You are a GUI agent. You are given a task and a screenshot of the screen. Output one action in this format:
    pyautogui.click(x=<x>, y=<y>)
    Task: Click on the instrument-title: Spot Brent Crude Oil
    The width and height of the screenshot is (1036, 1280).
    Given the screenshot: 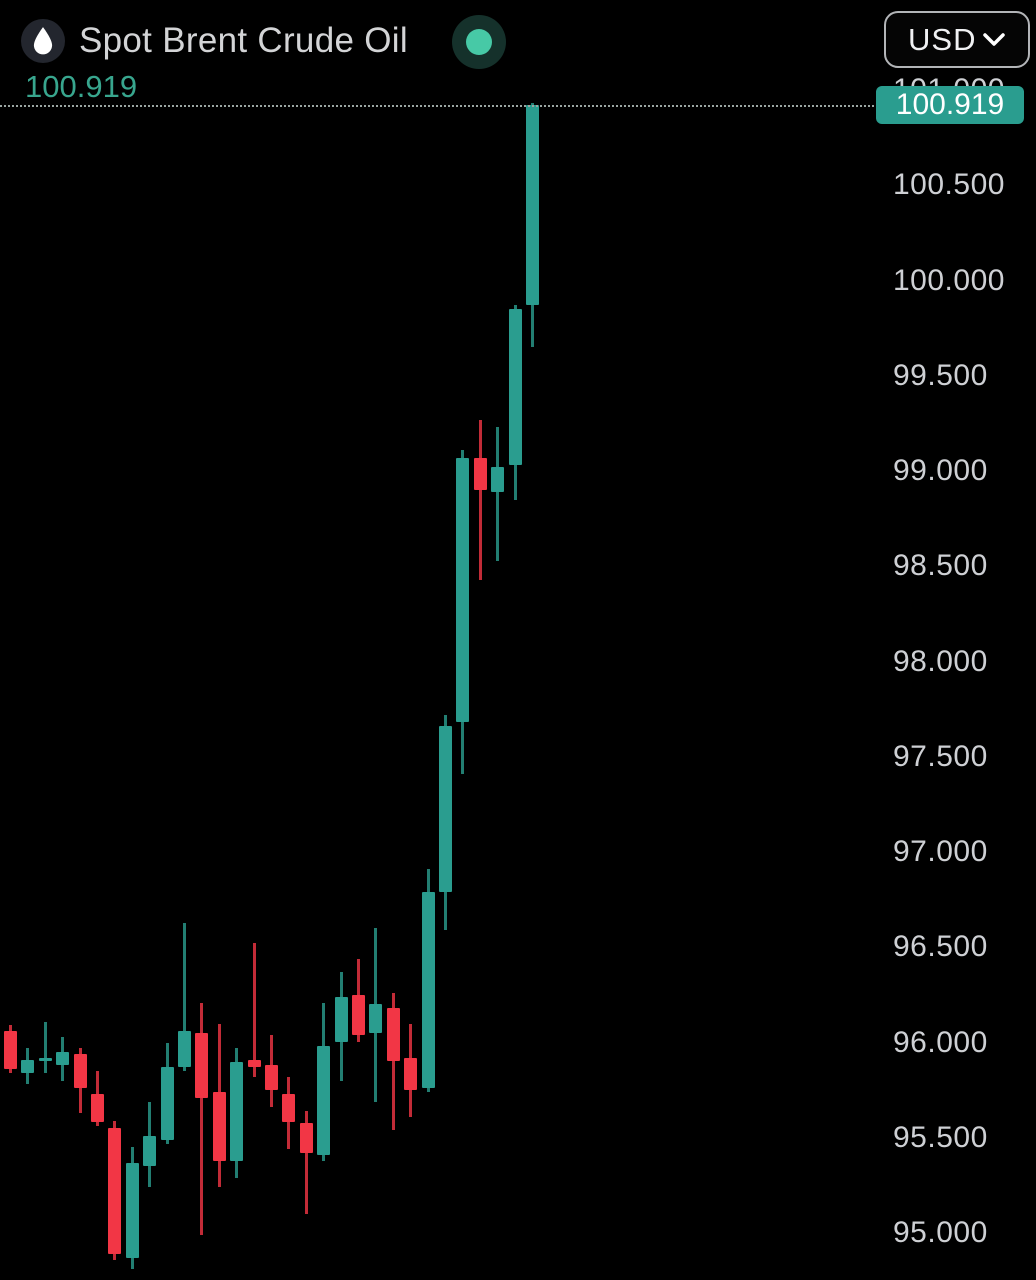 What is the action you would take?
    pyautogui.click(x=243, y=40)
    